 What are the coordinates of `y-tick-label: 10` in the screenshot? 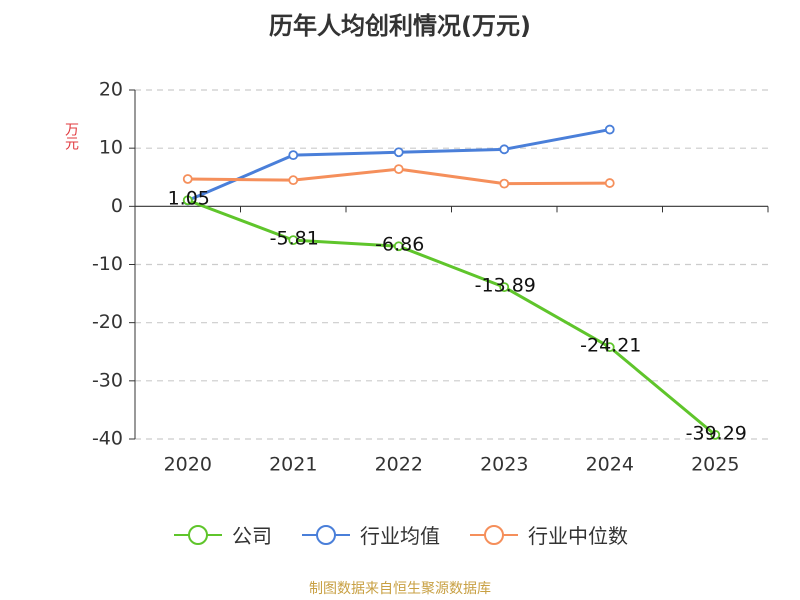 It's located at (111, 148).